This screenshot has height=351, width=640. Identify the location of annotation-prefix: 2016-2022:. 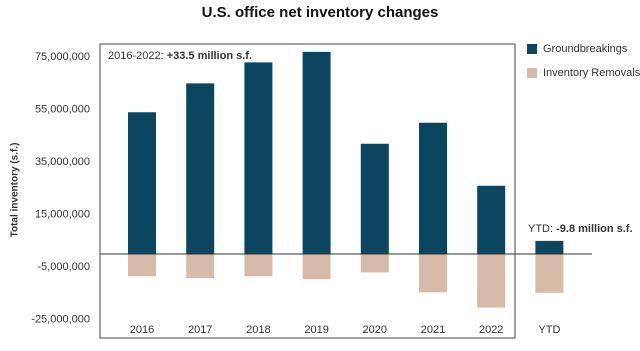
(137, 56).